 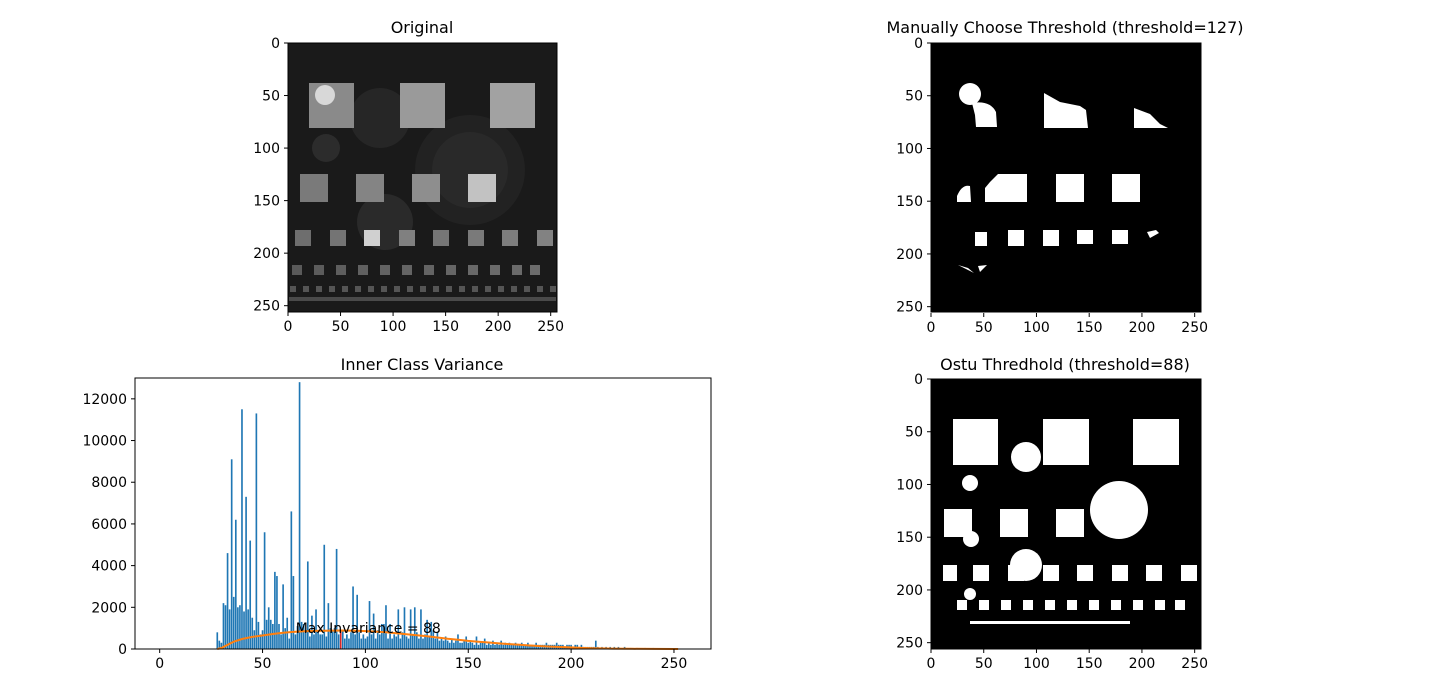 I want to click on x-tick-label: 150, so click(x=1089, y=328).